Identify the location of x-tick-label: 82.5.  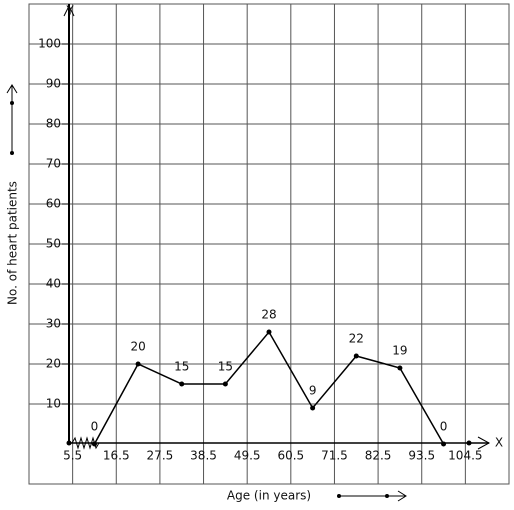
(378, 456).